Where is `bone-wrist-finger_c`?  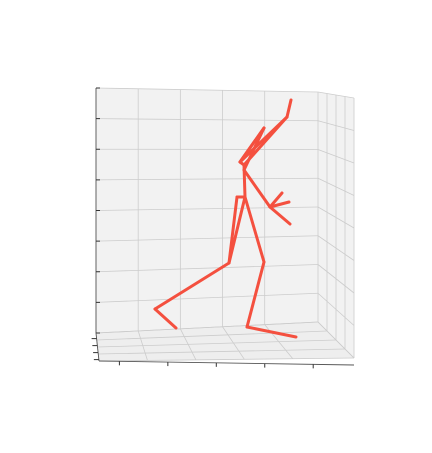 bone-wrist-finger_c is located at coordinates (280, 215).